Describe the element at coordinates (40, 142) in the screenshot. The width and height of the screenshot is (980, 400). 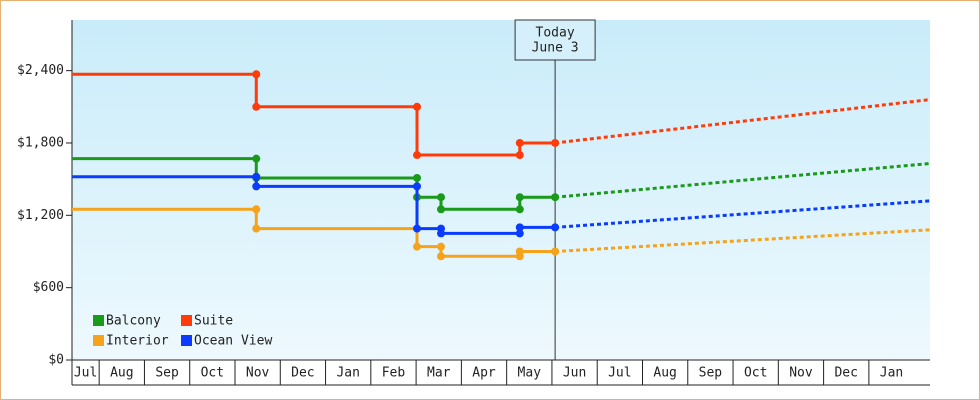
I see `y-tick-label: $1,800` at that location.